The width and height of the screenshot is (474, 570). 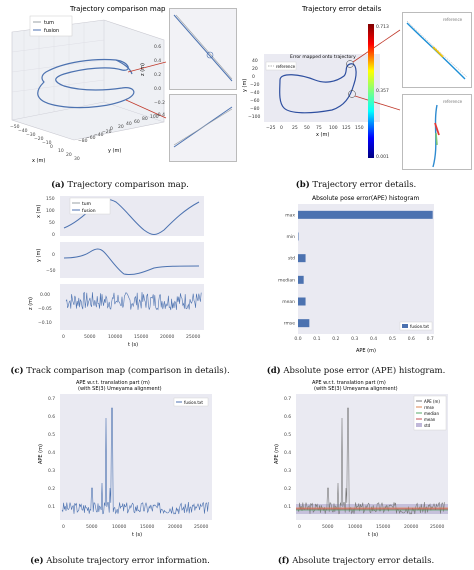 I want to click on caption-b-label: (b), so click(x=302, y=185).